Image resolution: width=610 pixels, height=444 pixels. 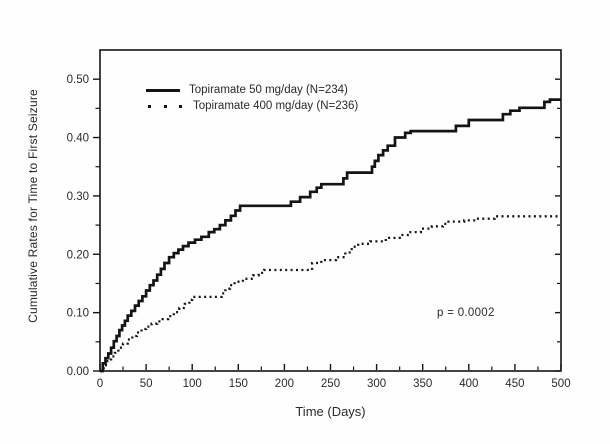 I want to click on y-tick-label: 0.30, so click(x=78, y=197).